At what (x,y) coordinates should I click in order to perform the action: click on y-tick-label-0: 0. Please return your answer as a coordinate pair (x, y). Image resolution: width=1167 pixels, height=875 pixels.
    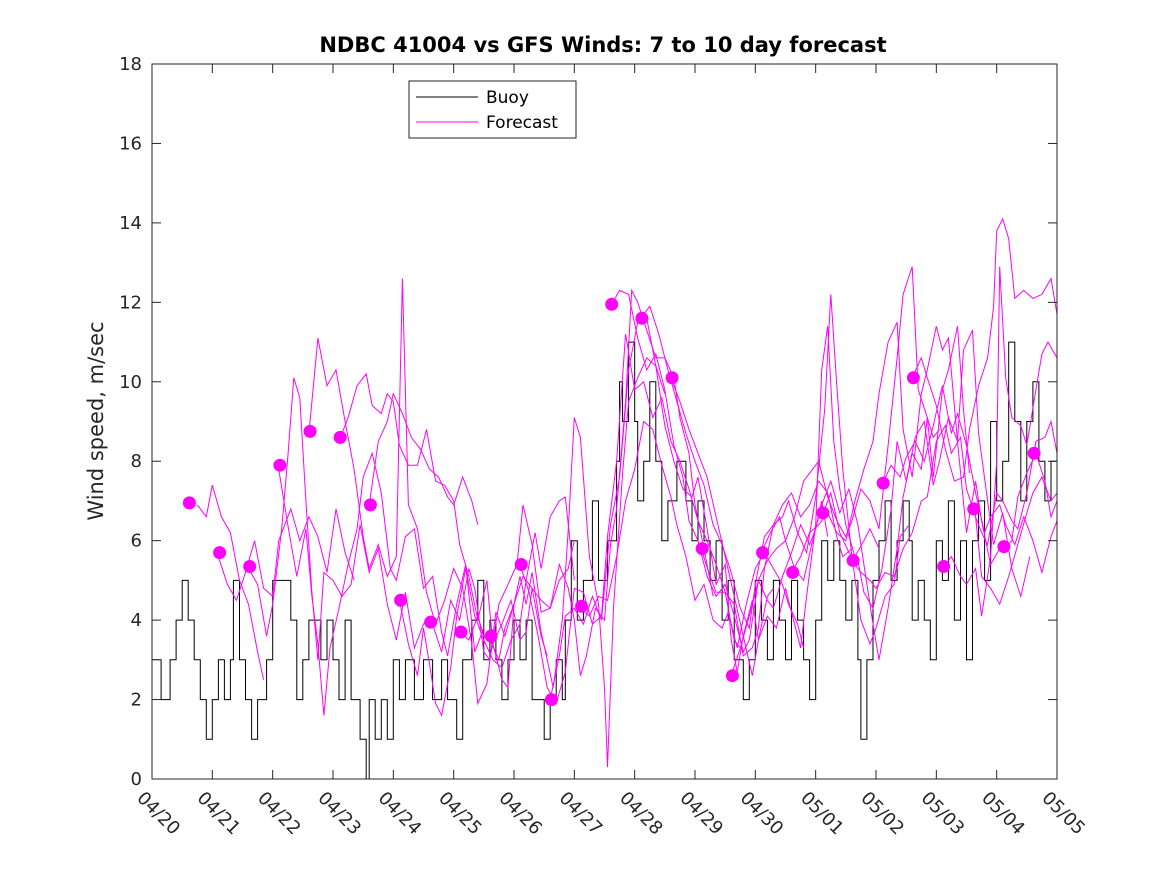
    Looking at the image, I should click on (136, 779).